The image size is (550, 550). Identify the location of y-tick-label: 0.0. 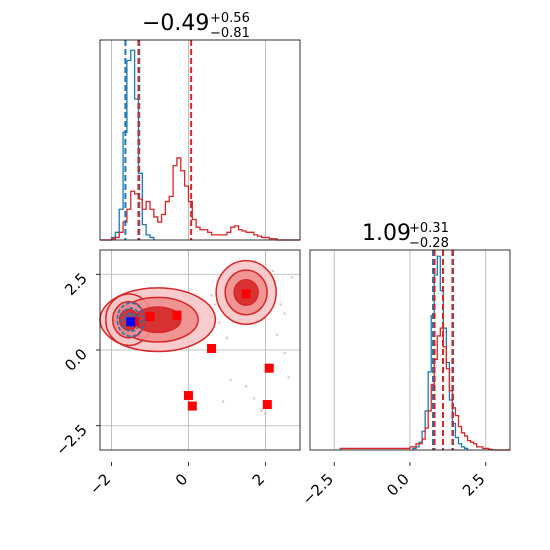
(76, 360).